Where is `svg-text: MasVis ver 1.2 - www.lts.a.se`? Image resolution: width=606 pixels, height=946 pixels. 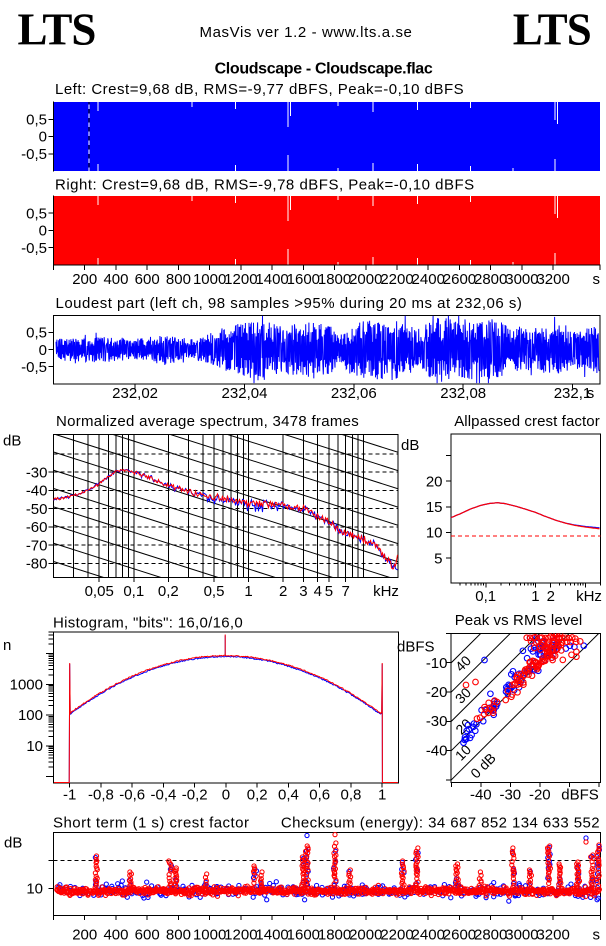
svg-text: MasVis ver 1.2 - www.lts.a.se is located at coordinates (305, 32).